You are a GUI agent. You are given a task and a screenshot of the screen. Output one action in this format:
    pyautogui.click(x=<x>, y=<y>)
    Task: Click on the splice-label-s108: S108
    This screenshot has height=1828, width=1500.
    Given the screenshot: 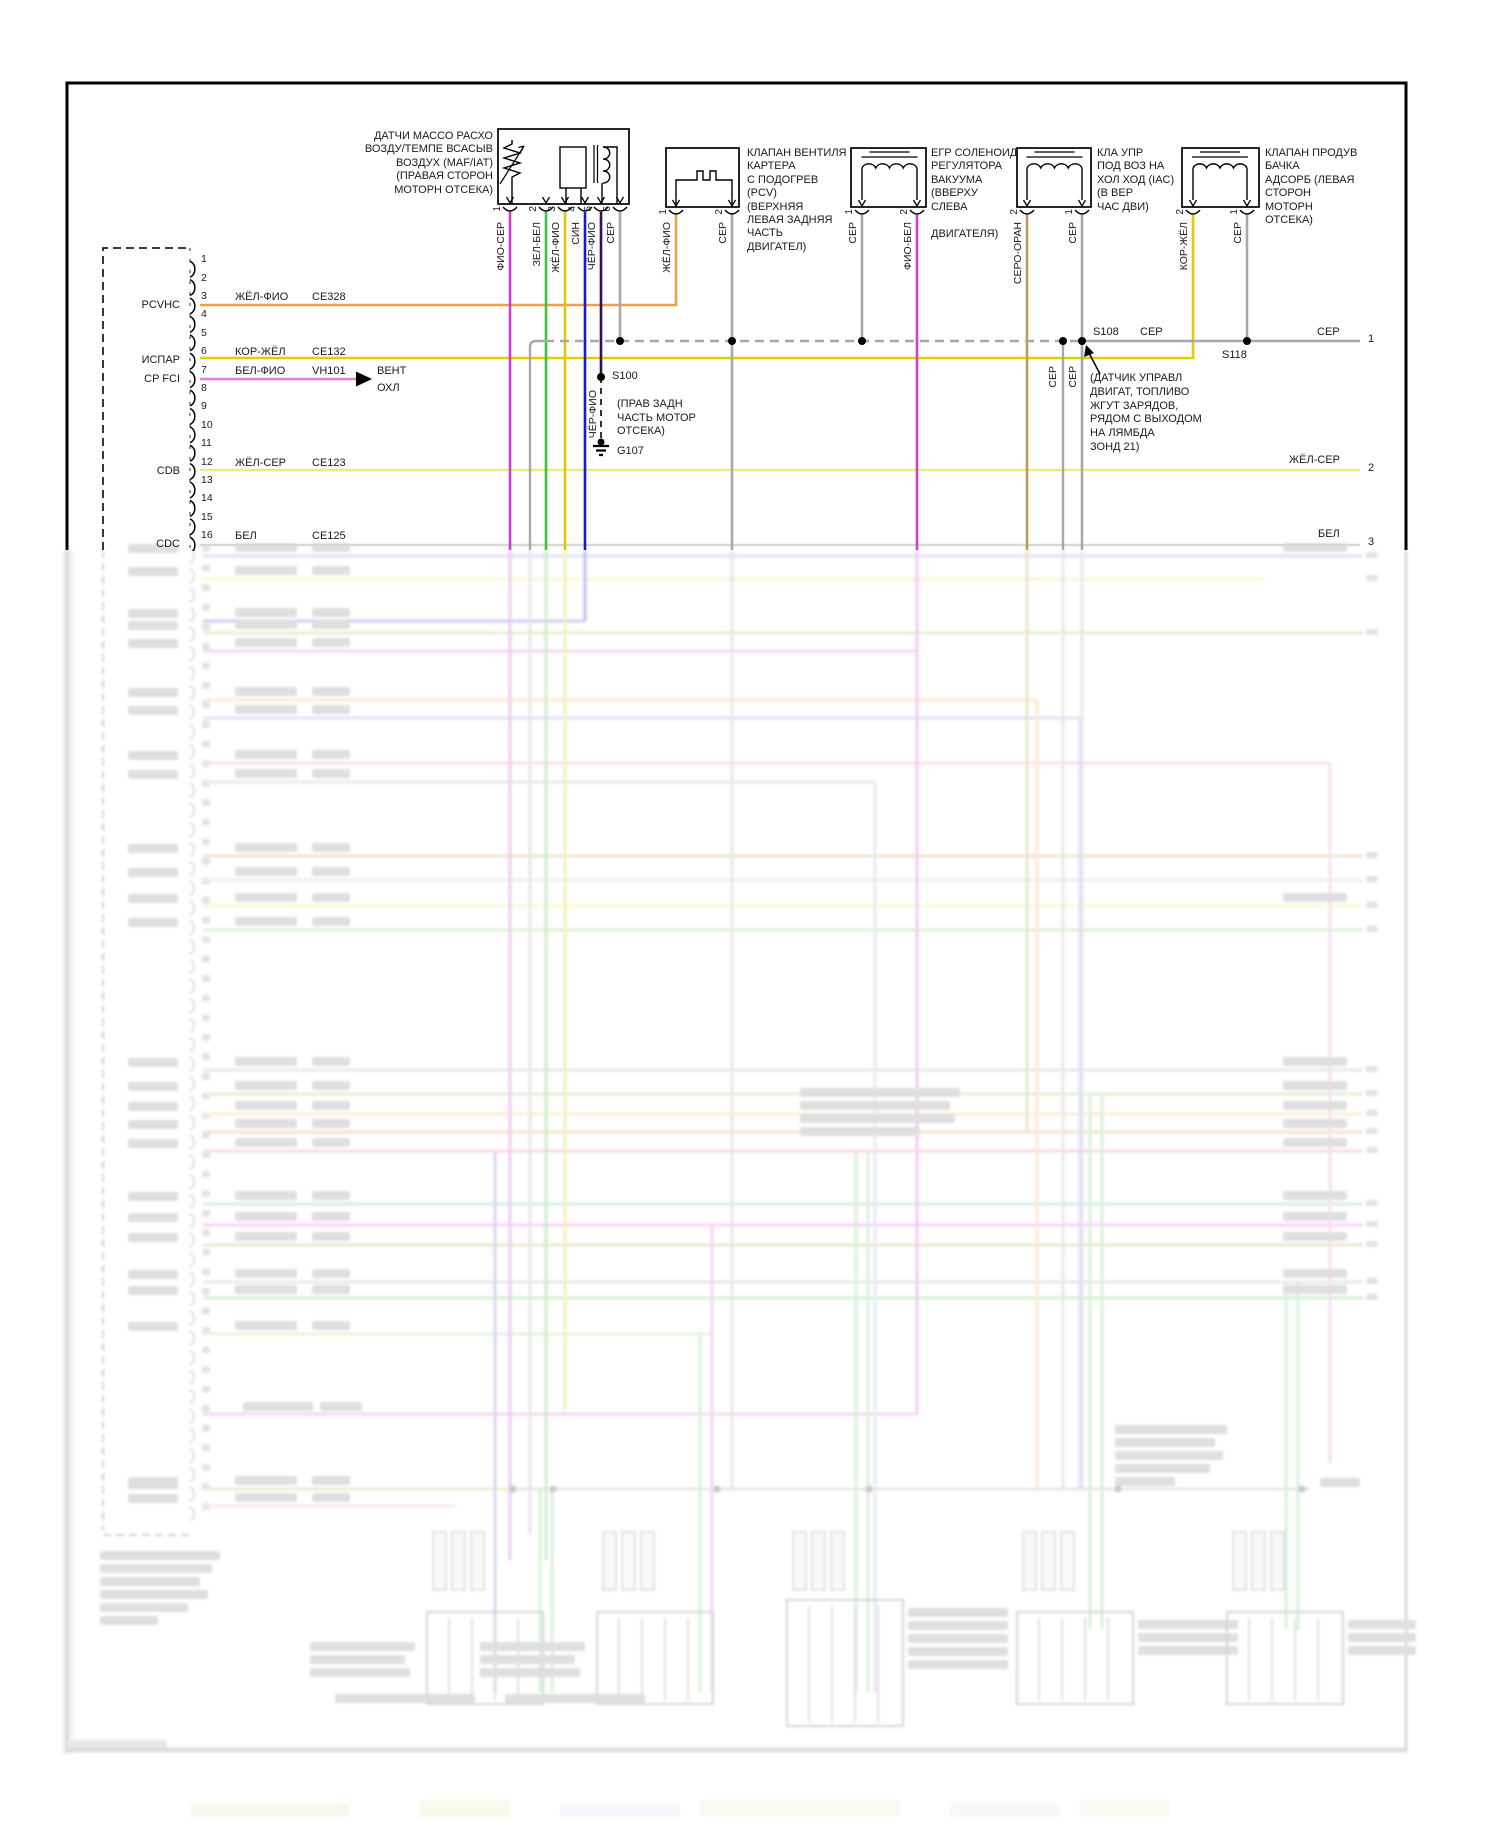 What is the action you would take?
    pyautogui.click(x=1106, y=332)
    